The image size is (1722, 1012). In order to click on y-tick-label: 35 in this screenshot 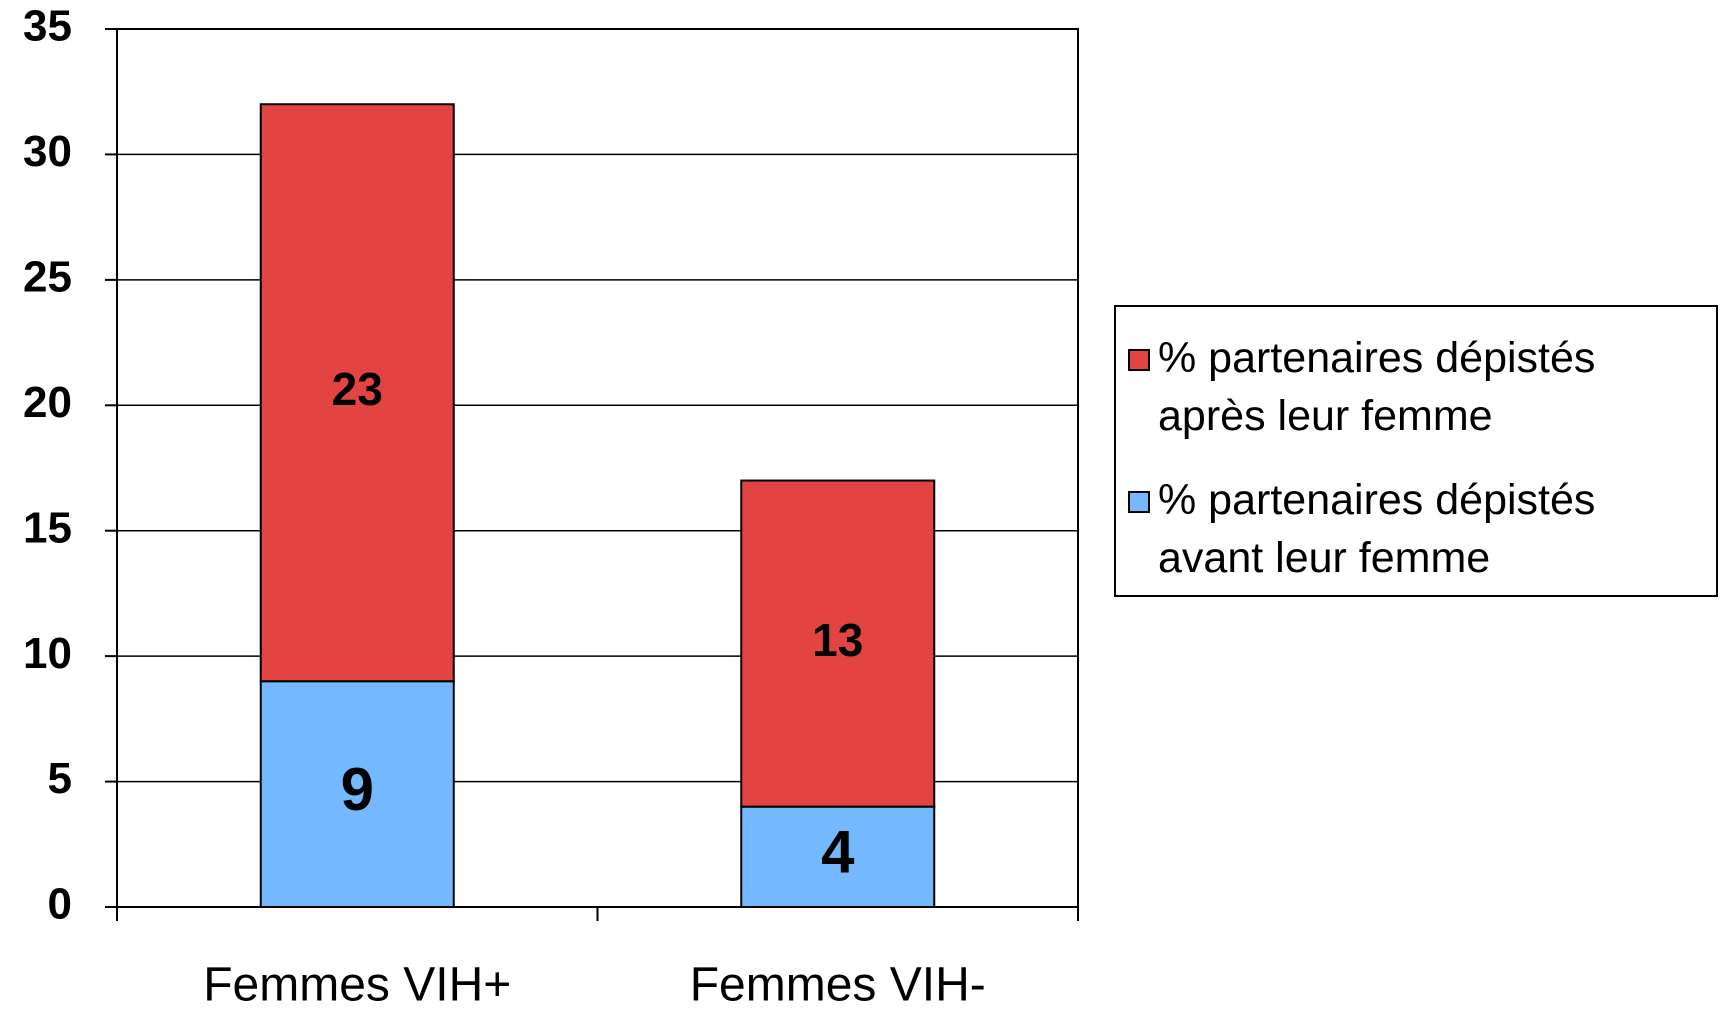, I will do `click(47, 26)`.